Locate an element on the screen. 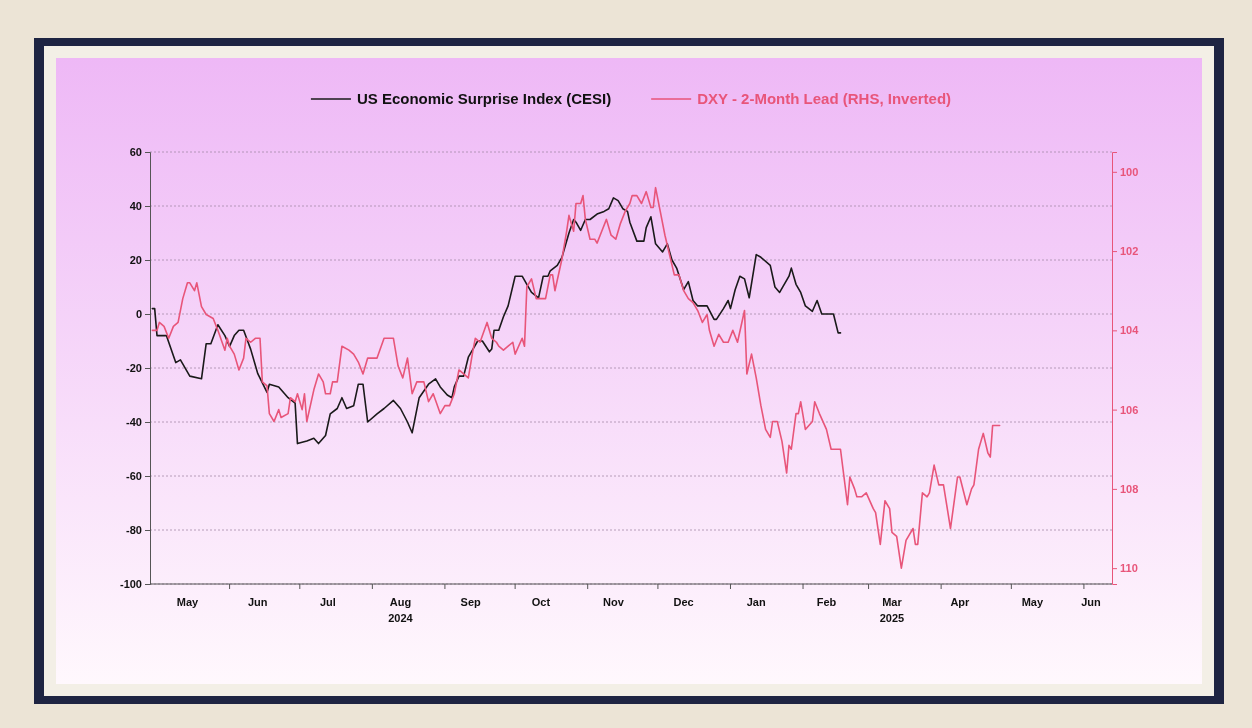 The width and height of the screenshot is (1252, 728). x-tick-label: Feb is located at coordinates (826, 602).